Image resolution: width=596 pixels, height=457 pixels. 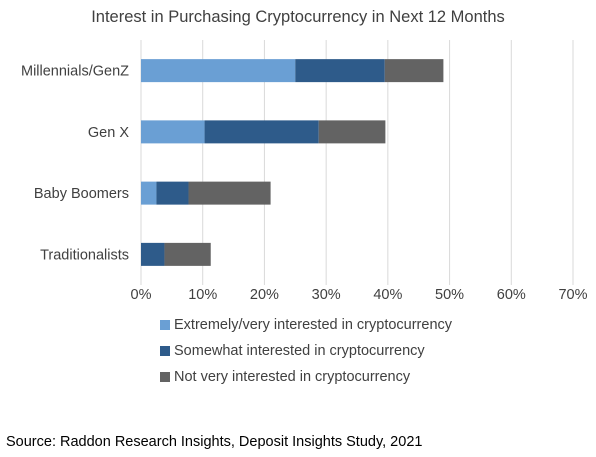 What do you see at coordinates (141, 295) in the screenshot?
I see `x-tick-label: 0%` at bounding box center [141, 295].